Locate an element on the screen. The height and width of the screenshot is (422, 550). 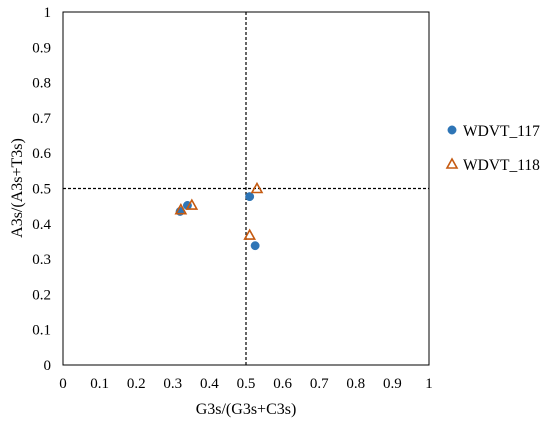
x-tick-label: 0.3 is located at coordinates (172, 384).